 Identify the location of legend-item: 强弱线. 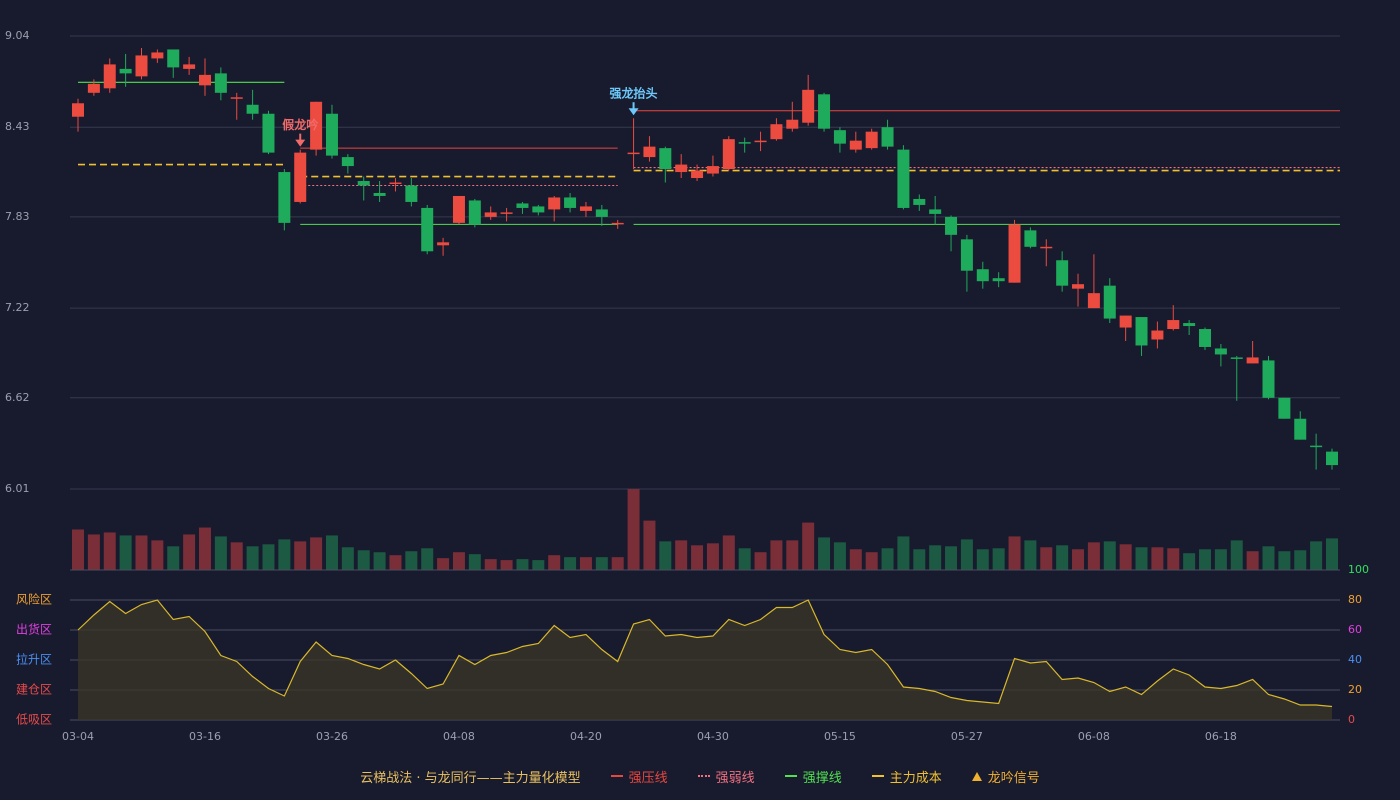
(726, 776).